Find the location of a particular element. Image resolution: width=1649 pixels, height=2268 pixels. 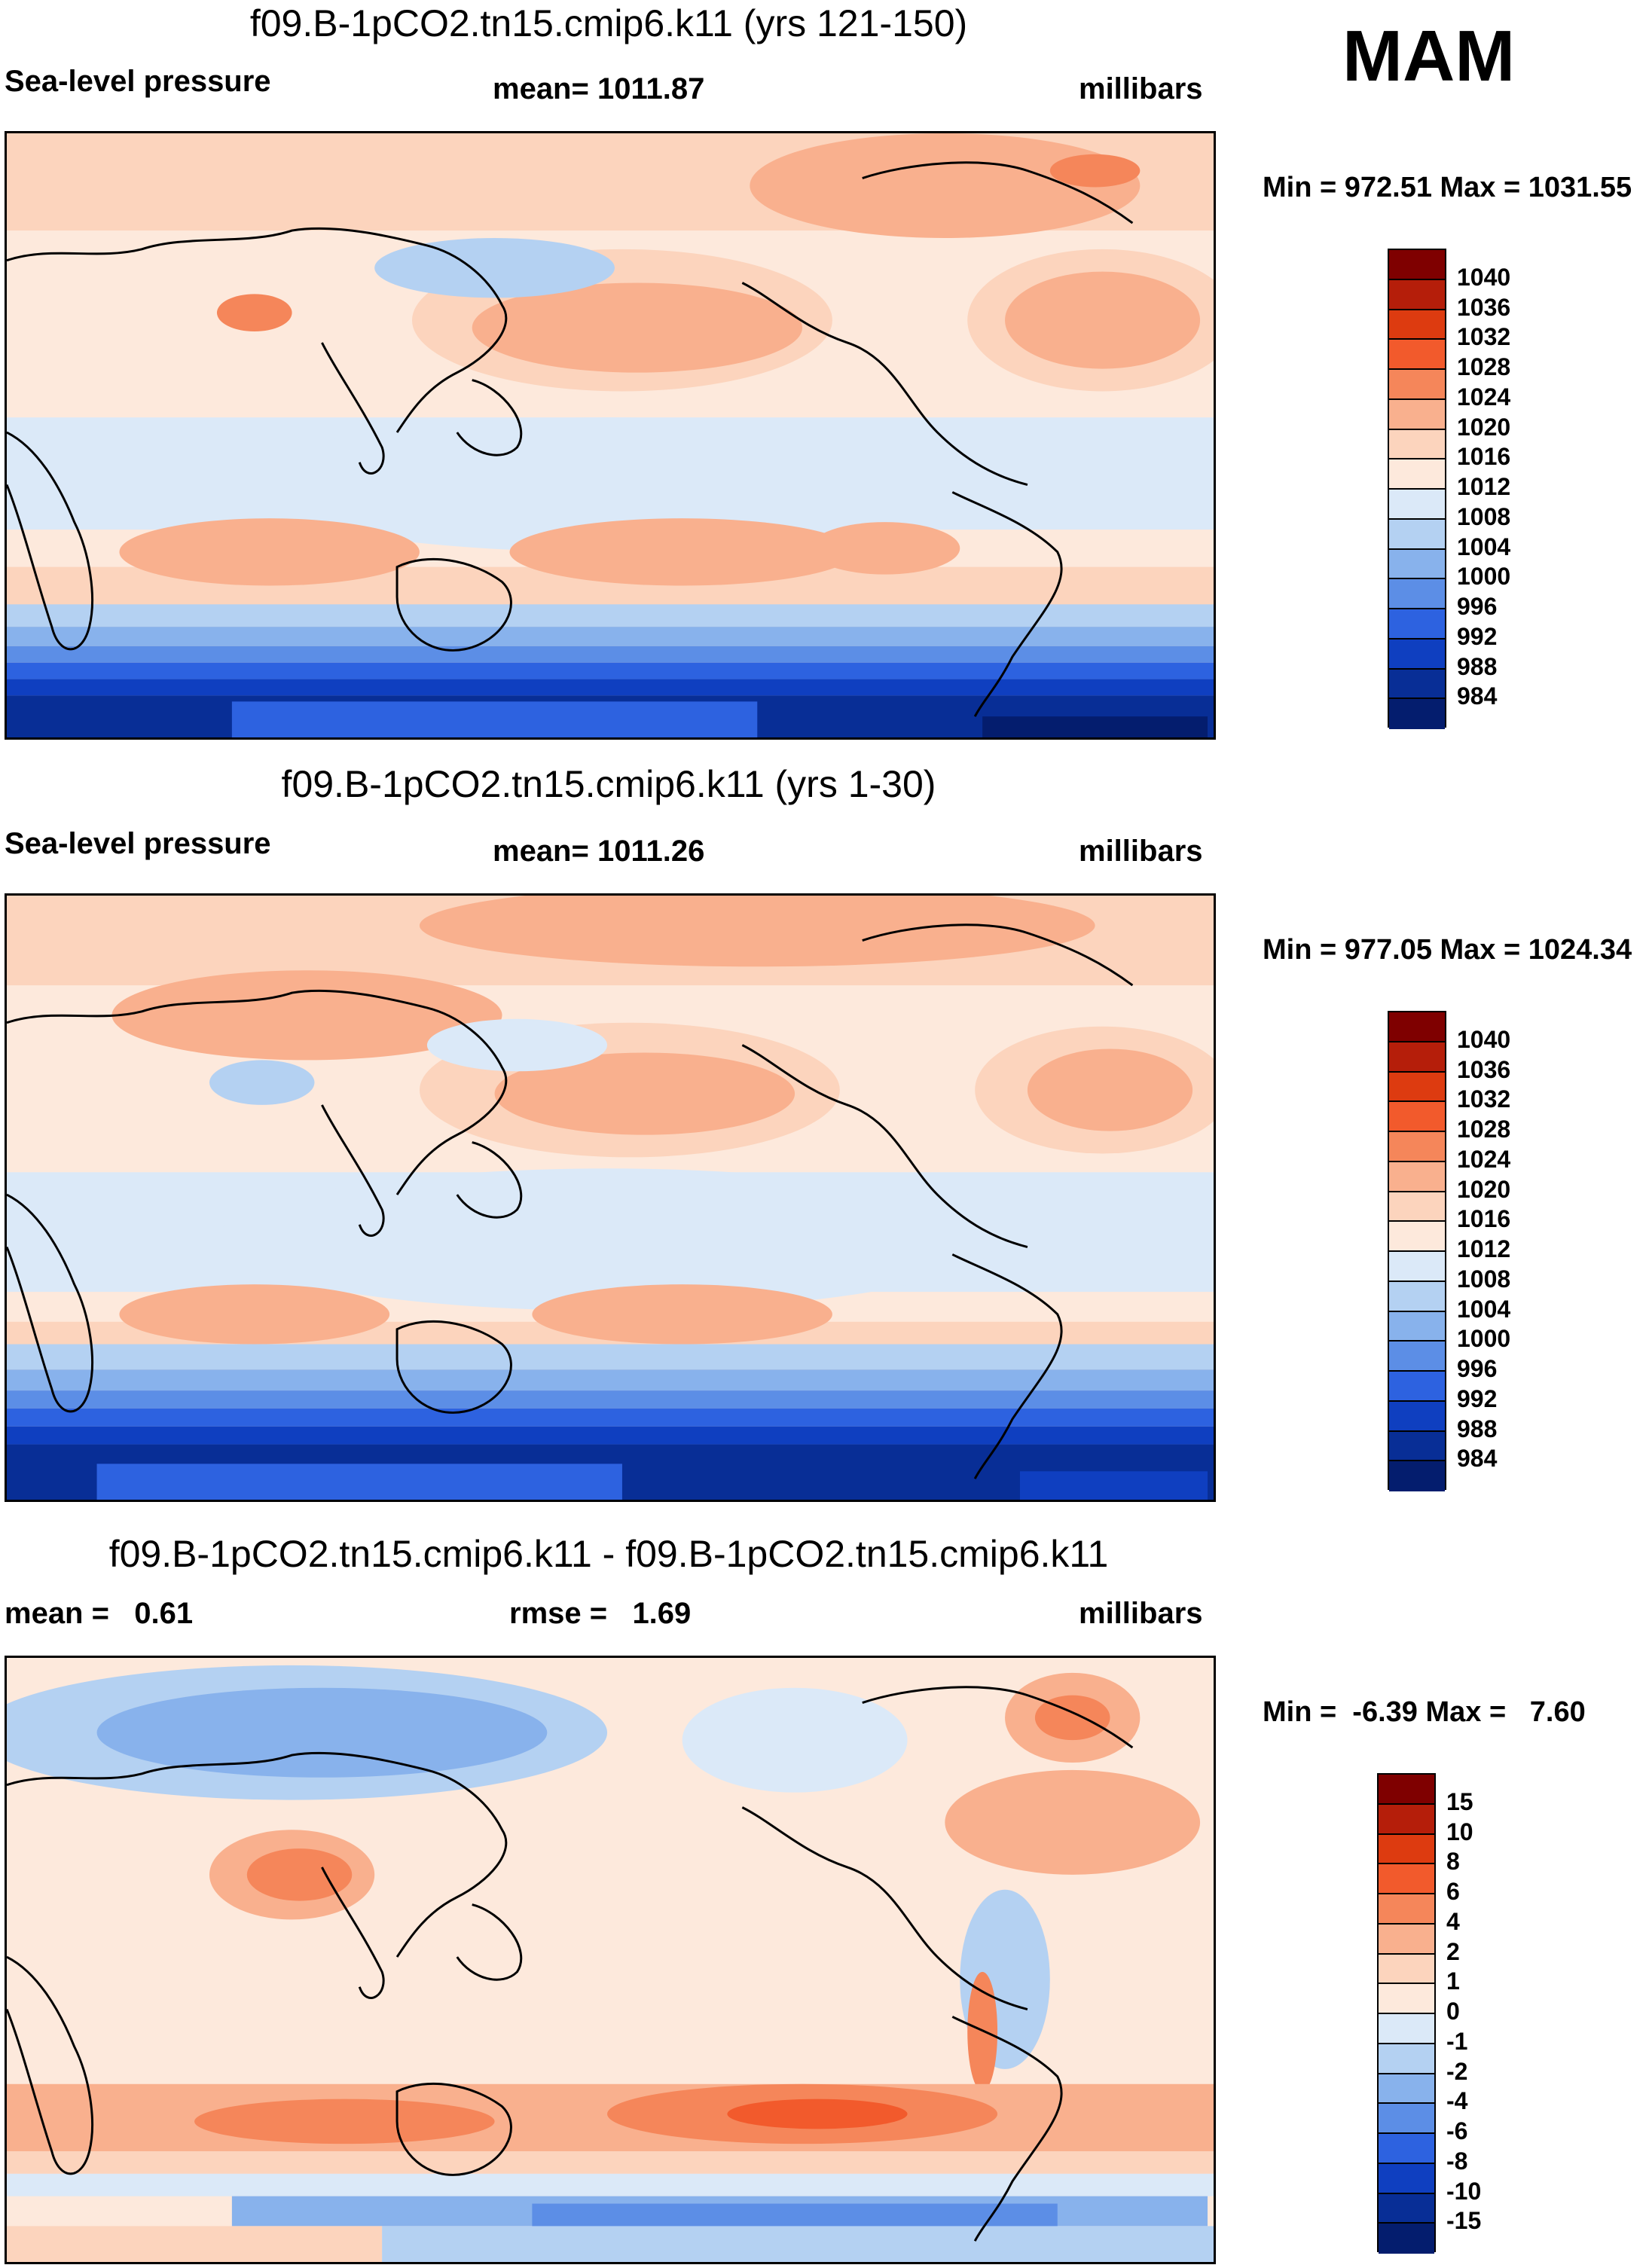

panel-3-minmax: Min = -6.39 Max = 7.60 is located at coordinates (1424, 1712).